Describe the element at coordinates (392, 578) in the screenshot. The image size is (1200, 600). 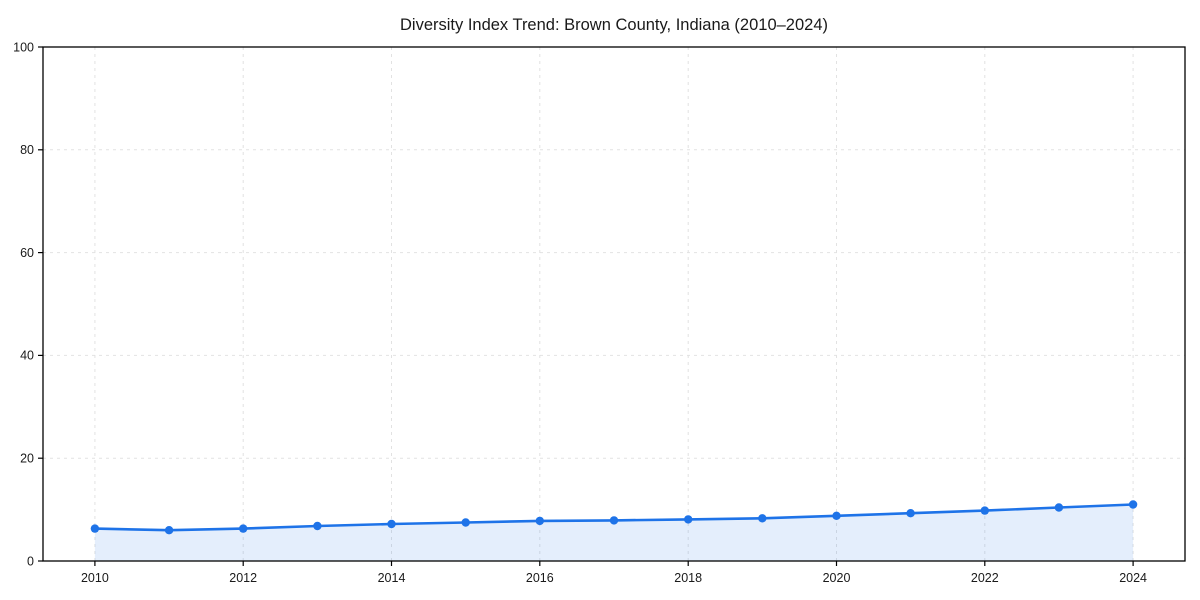
I see `x-tick-label: 2014` at that location.